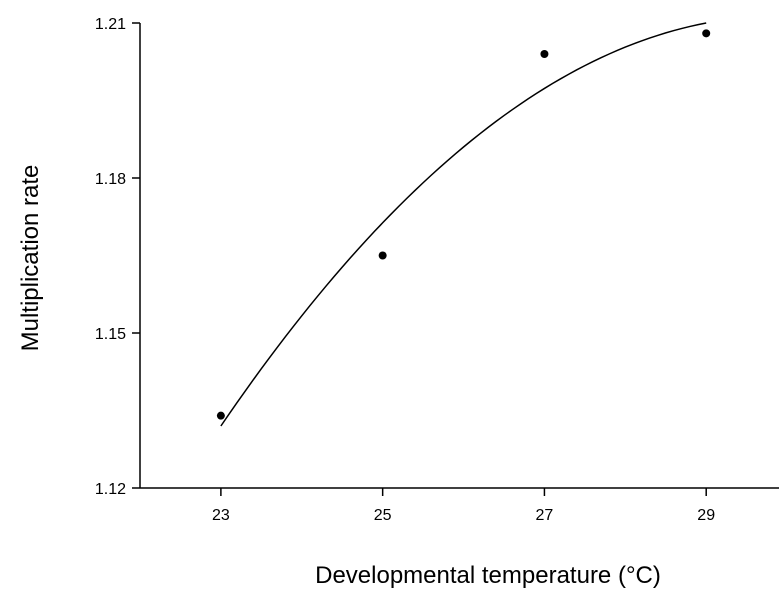 Image resolution: width=779 pixels, height=591 pixels. I want to click on x-tick-label: 25, so click(383, 515).